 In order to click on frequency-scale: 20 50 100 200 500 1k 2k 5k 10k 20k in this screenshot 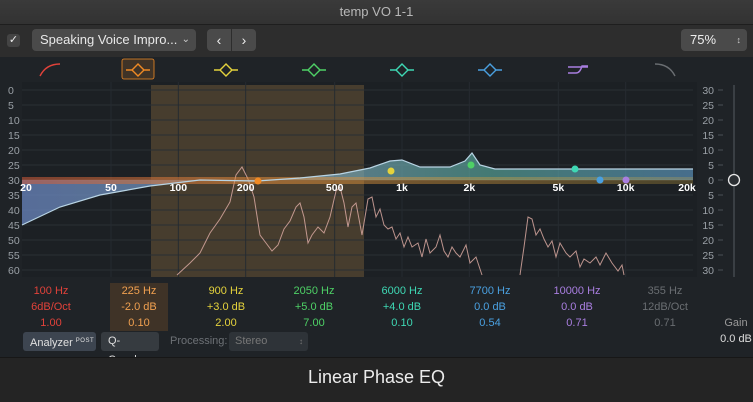, I will do `click(358, 188)`.